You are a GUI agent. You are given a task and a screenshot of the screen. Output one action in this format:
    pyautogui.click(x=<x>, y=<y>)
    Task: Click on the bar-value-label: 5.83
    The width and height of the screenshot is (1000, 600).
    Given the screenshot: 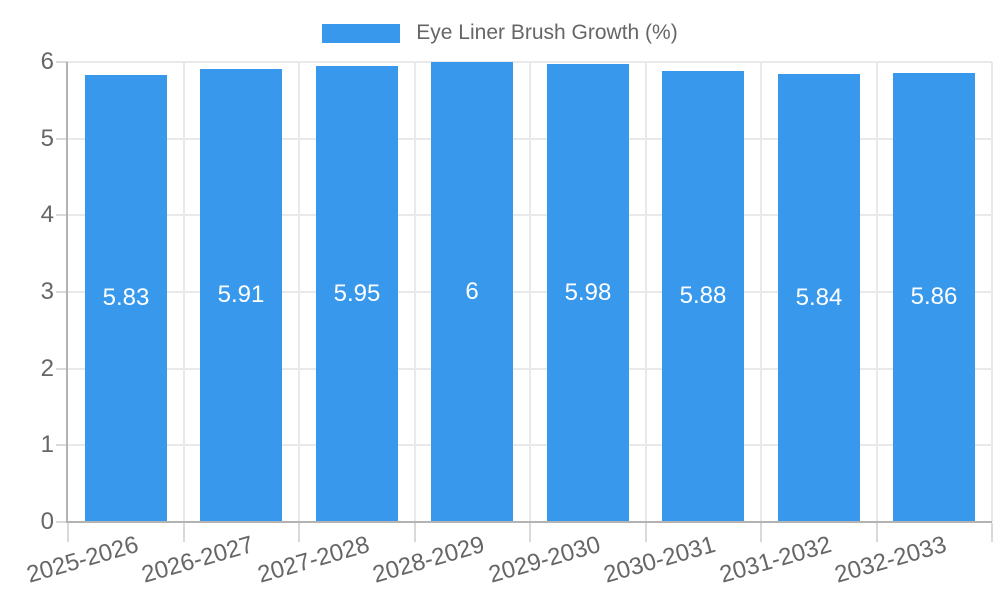 What is the action you would take?
    pyautogui.click(x=126, y=297)
    